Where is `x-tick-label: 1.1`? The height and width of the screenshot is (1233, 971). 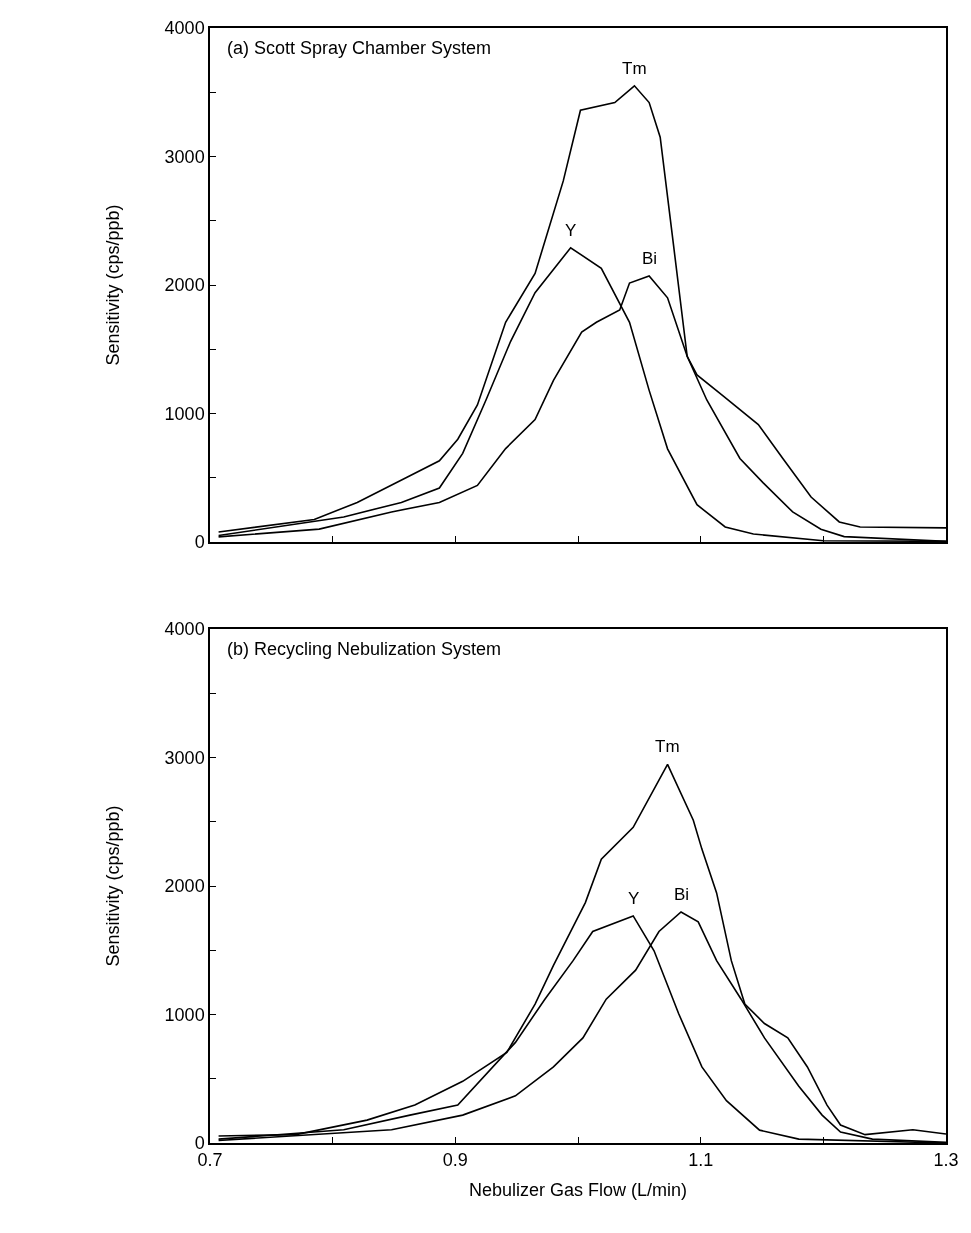 x-tick-label: 1.1 is located at coordinates (701, 1160).